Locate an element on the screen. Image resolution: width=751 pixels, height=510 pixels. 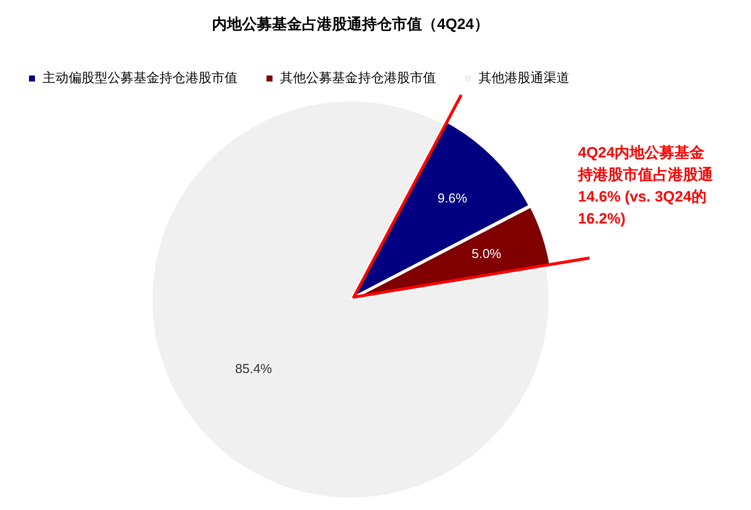
chart-title: 内地公募基金占港股通持仓市值（4Q24） is located at coordinates (350, 24).